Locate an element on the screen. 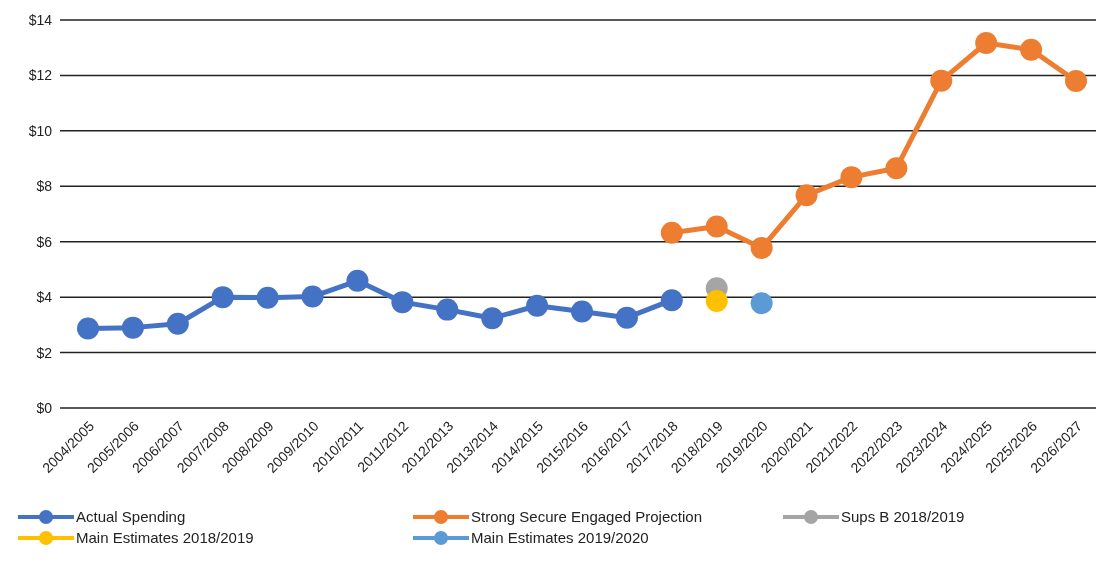 This screenshot has height=566, width=1118. y-tick-label: $0 is located at coordinates (44, 407).